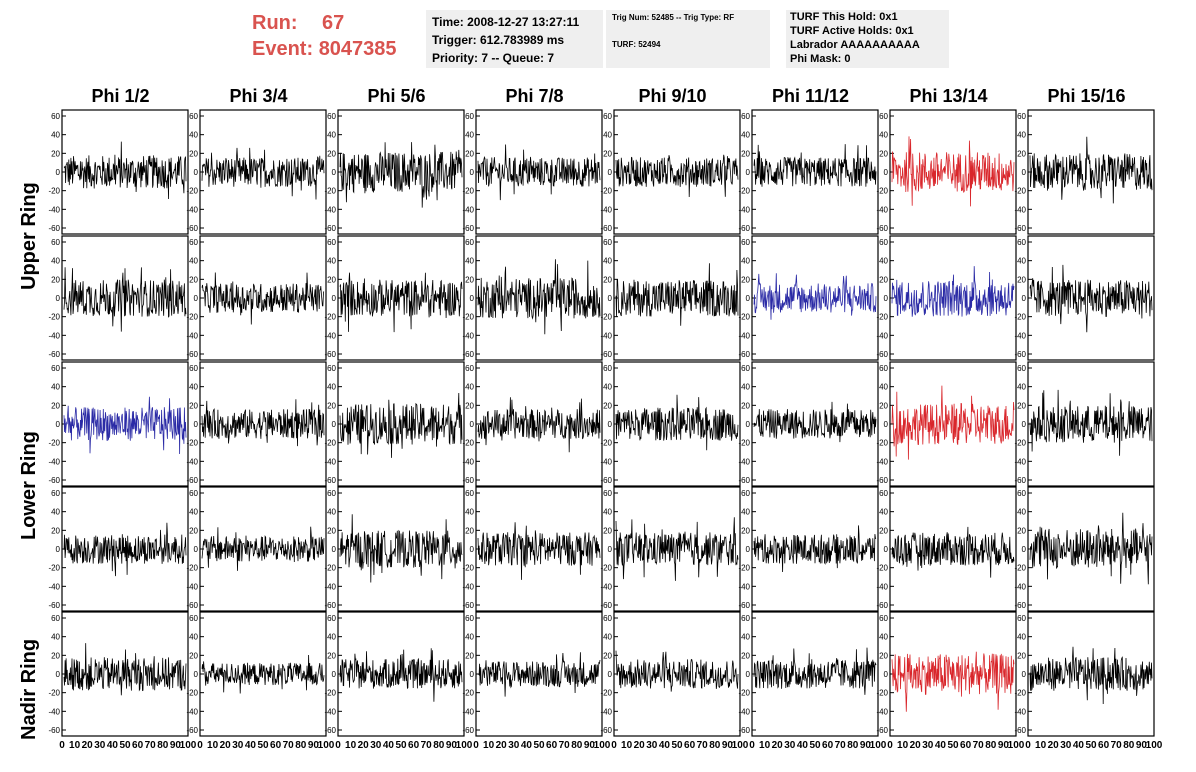 The height and width of the screenshot is (772, 1196). Describe the element at coordinates (1079, 745) in the screenshot. I see `x-tick-label: 40` at that location.